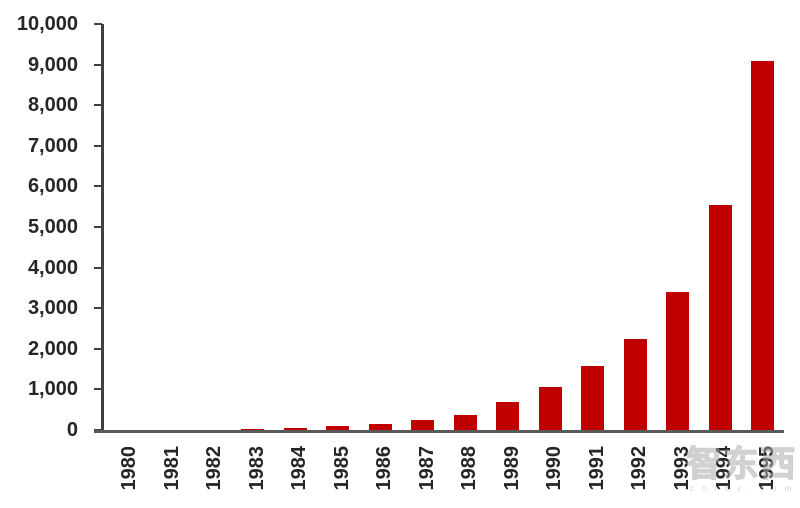 Image resolution: width=800 pixels, height=508 pixels. Describe the element at coordinates (52, 267) in the screenshot. I see `y-tick-label: 4,000` at that location.